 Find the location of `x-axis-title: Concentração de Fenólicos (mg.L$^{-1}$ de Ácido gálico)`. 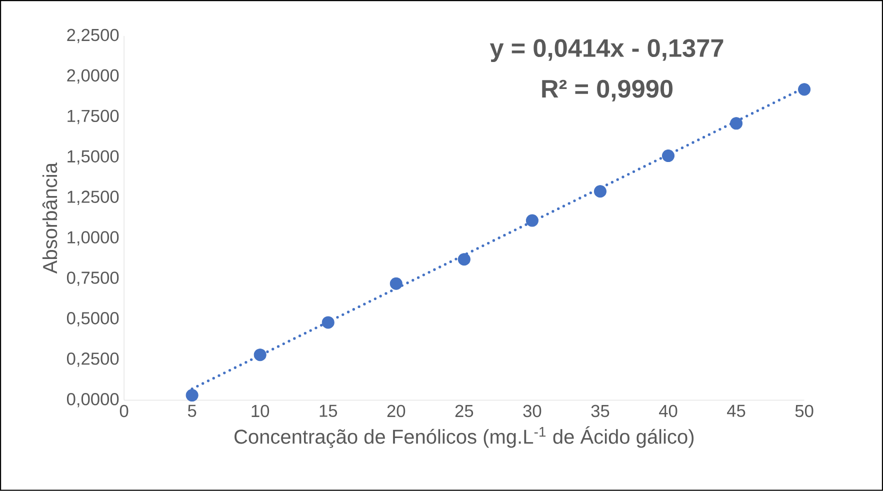

x-axis-title: Concentração de Fenólicos (mg.L$^{-1}$ de Ácido gálico) is located at coordinates (464, 437).